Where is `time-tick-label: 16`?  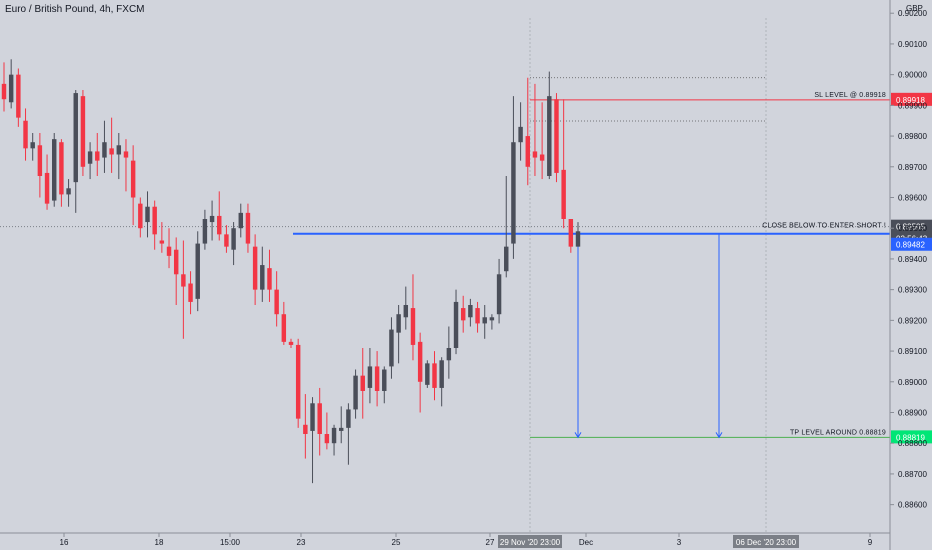
time-tick-label: 16 is located at coordinates (64, 542).